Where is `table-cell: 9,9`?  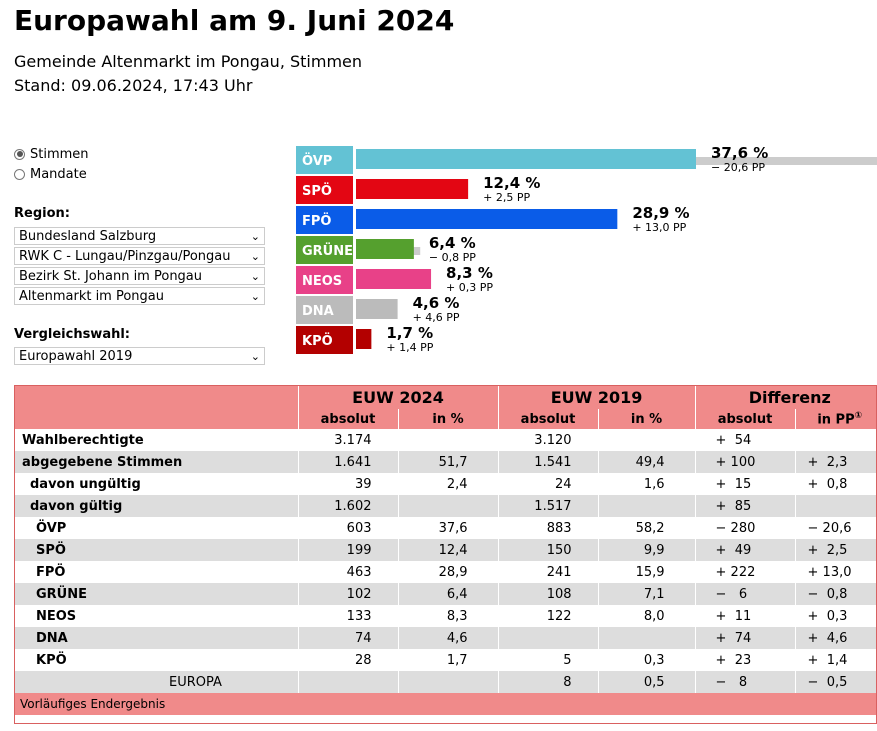 table-cell: 9,9 is located at coordinates (646, 550).